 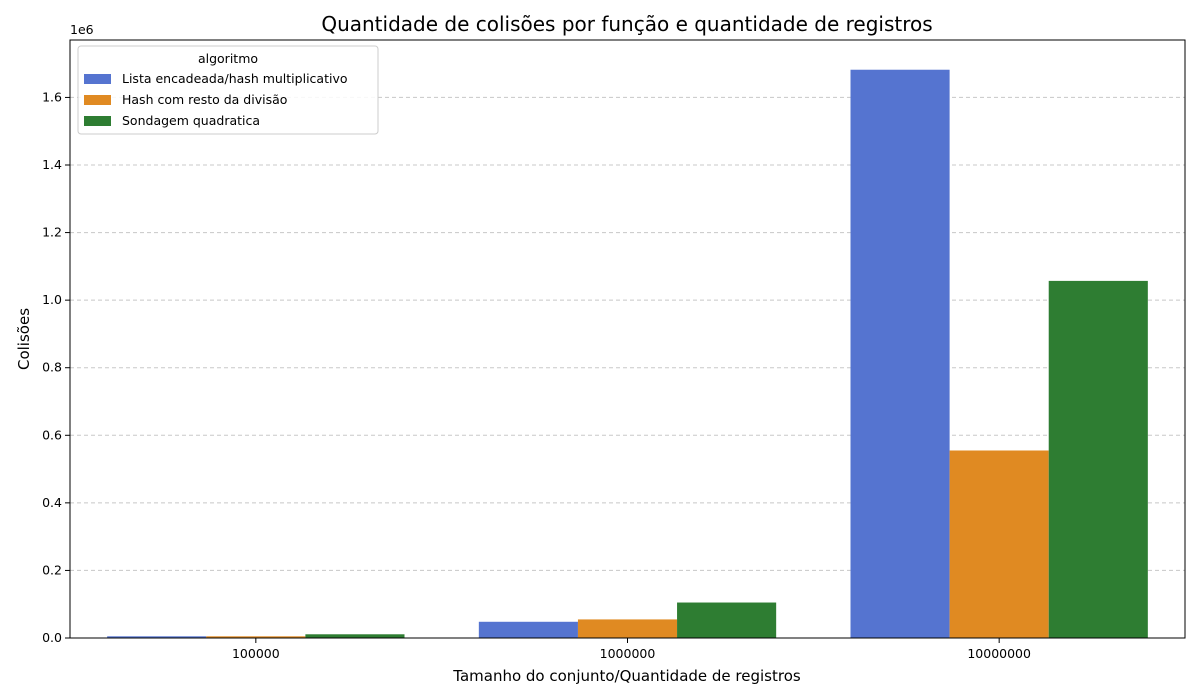 I want to click on legend-label: Lista encadeada/hash multiplicativo, so click(x=235, y=78).